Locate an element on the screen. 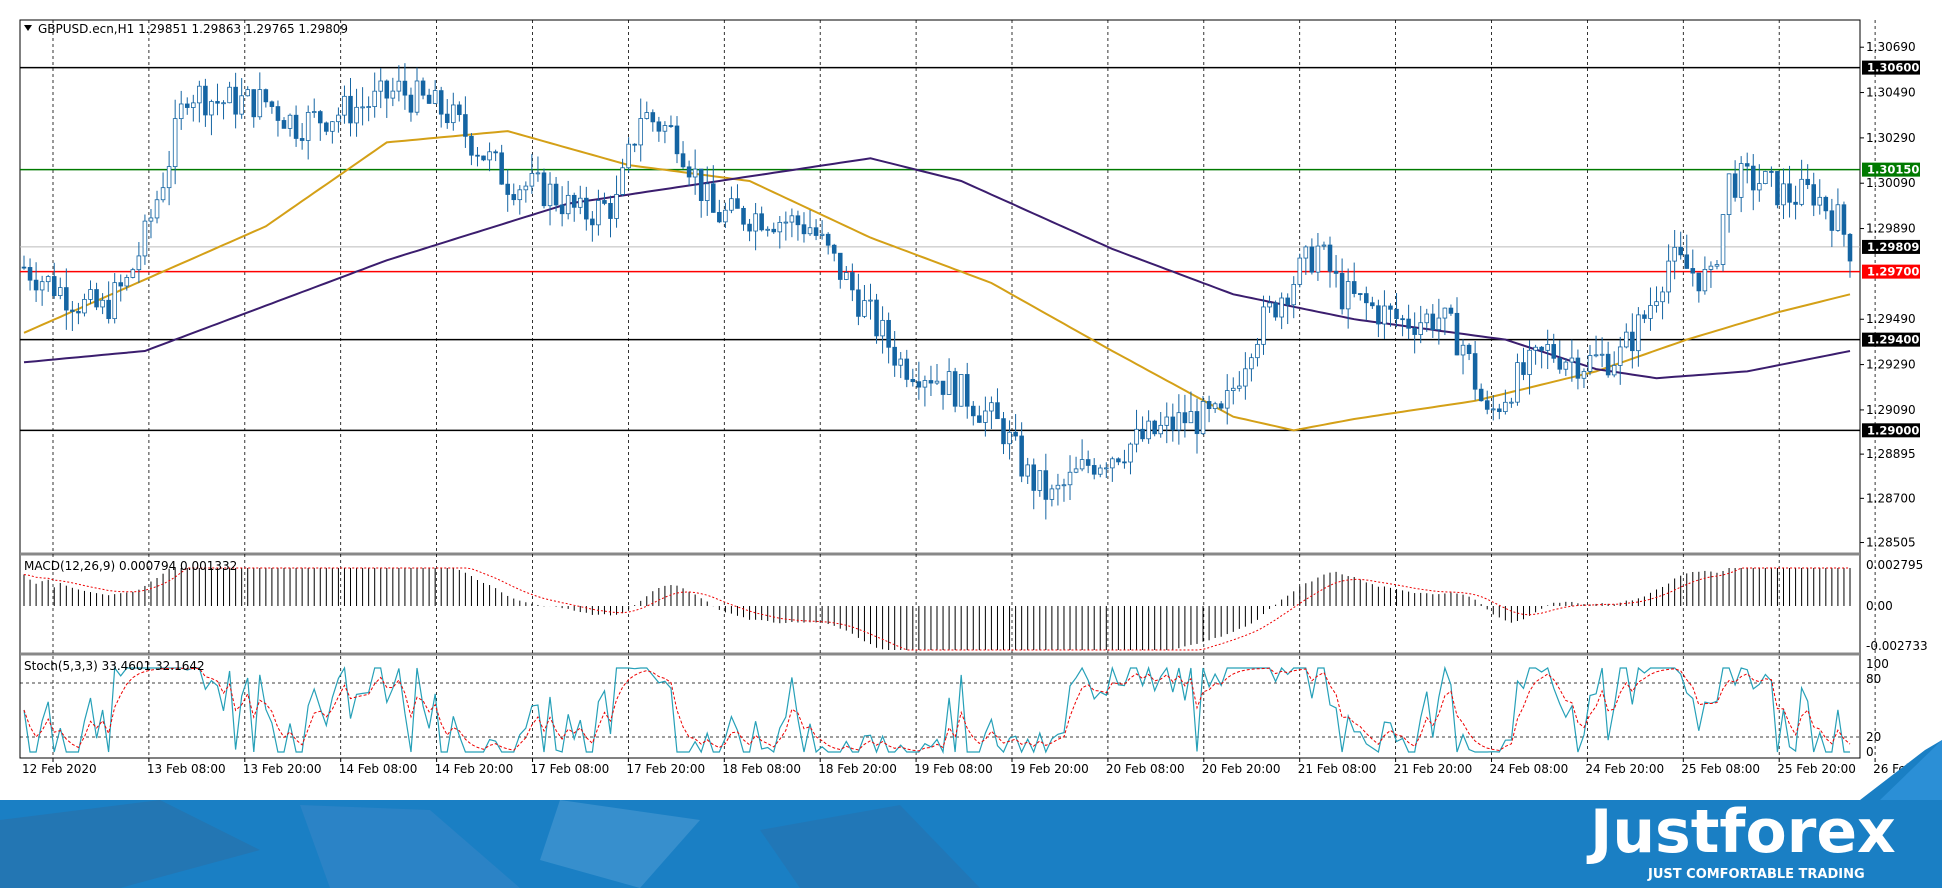 This screenshot has height=888, width=1942. stochastic-indicator is located at coordinates (937, 710).